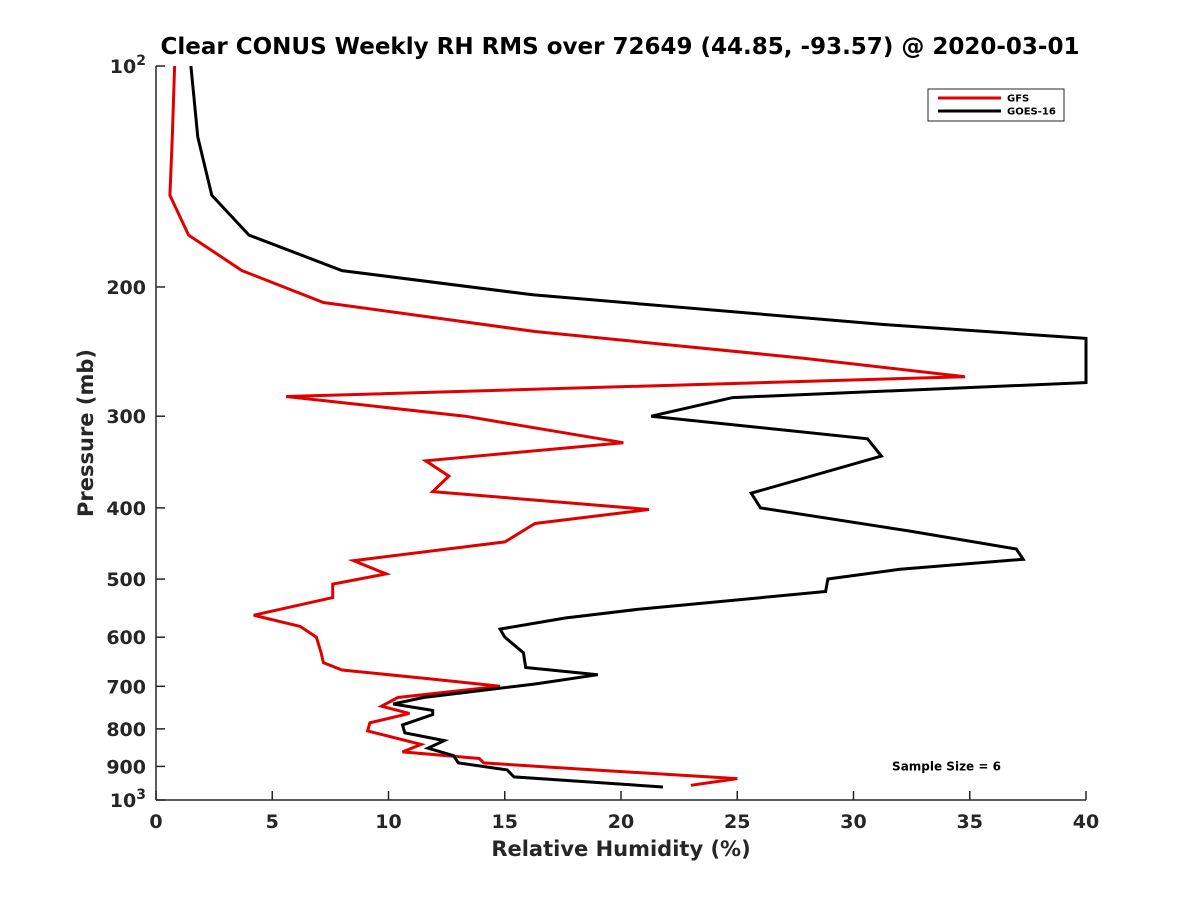 The height and width of the screenshot is (900, 1200). I want to click on y-tick-label: 200, so click(126, 288).